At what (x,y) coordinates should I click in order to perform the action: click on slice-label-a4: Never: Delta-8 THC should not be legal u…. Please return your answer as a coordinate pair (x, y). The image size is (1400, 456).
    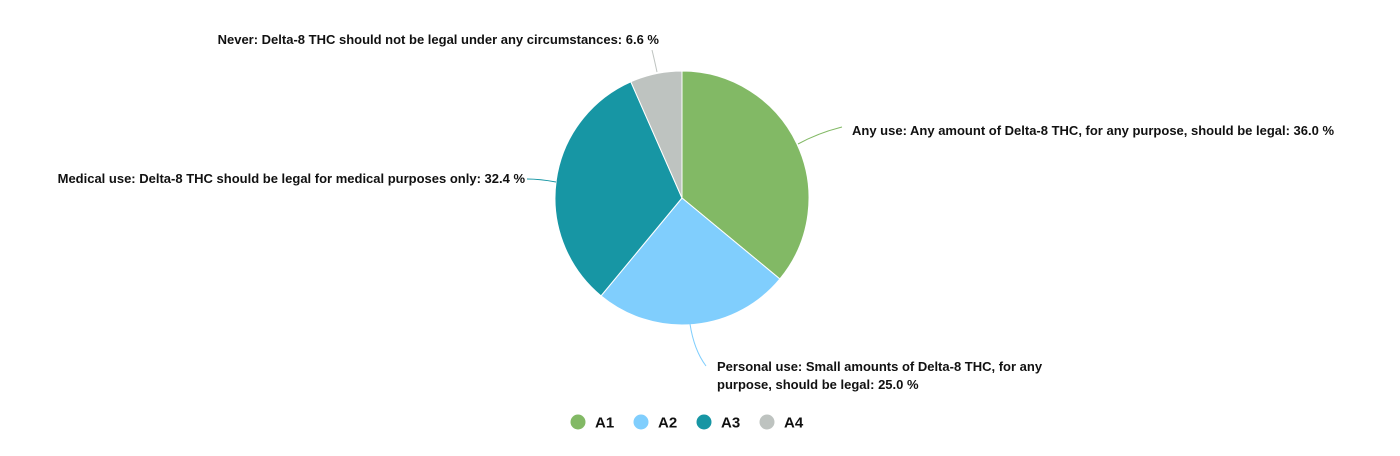
    Looking at the image, I should click on (439, 39).